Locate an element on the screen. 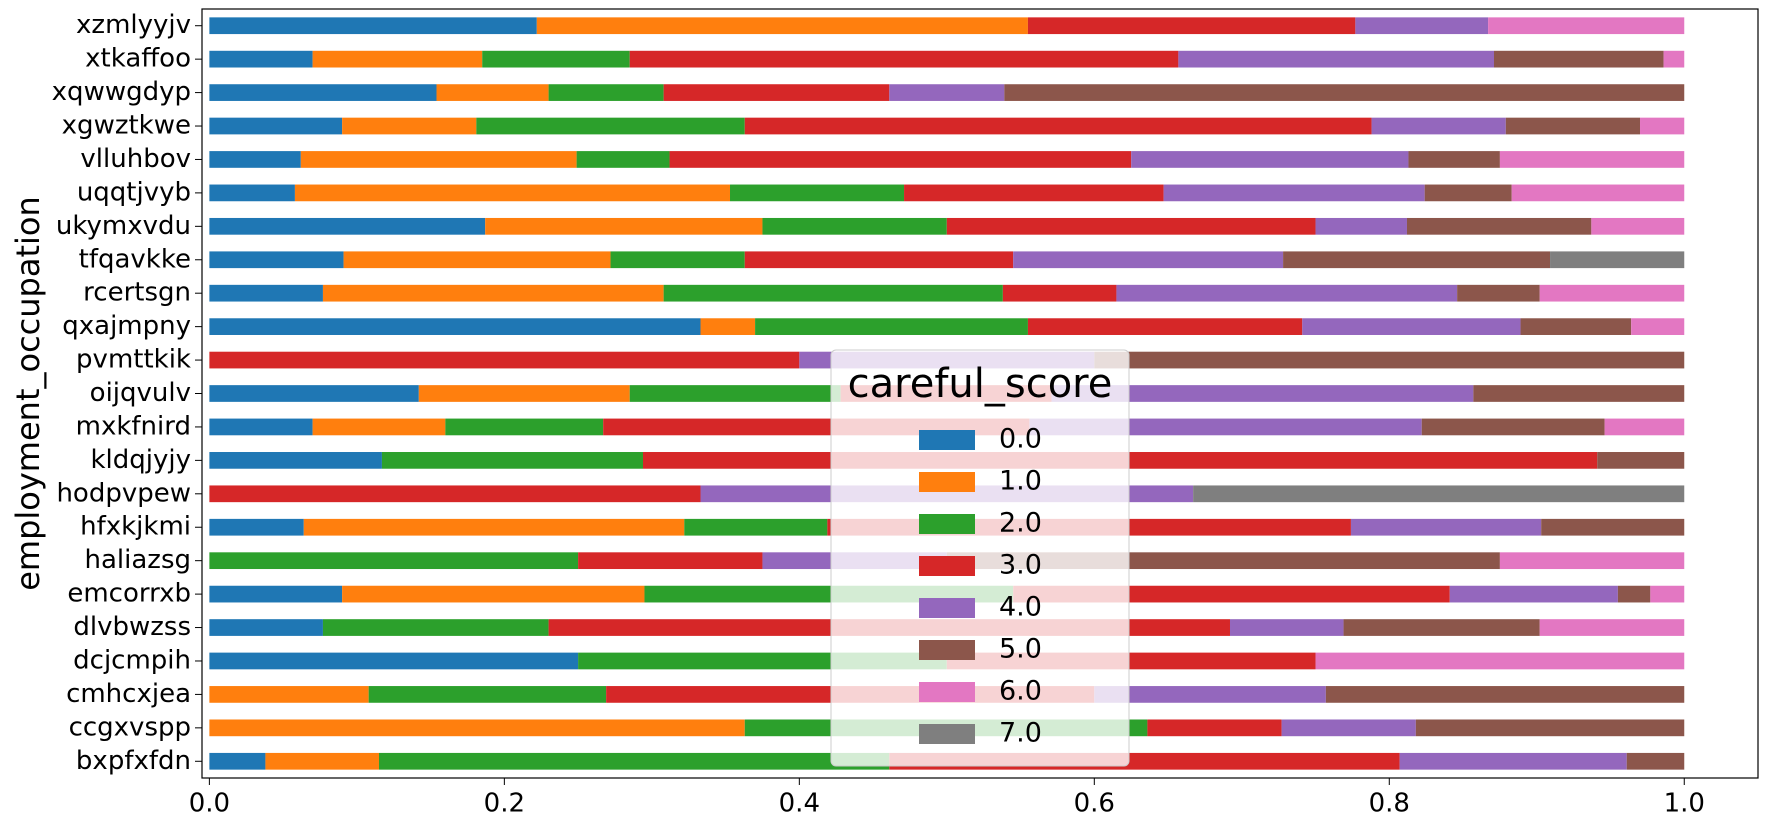 The image size is (1769, 827). legend-label: 0.0 is located at coordinates (1020, 439).